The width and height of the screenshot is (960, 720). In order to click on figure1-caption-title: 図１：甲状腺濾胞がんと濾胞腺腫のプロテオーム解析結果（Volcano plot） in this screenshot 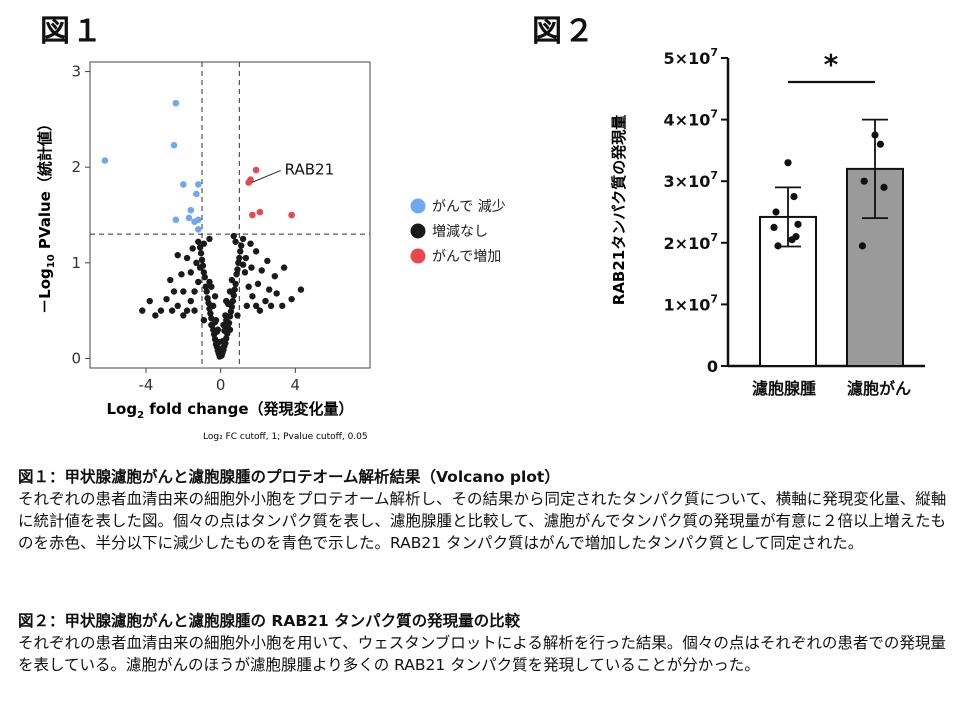, I will do `click(289, 477)`.